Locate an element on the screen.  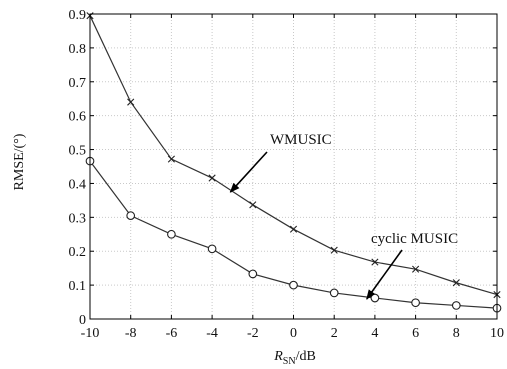
x-axis-title: RSN/dB is located at coordinates (294, 358).